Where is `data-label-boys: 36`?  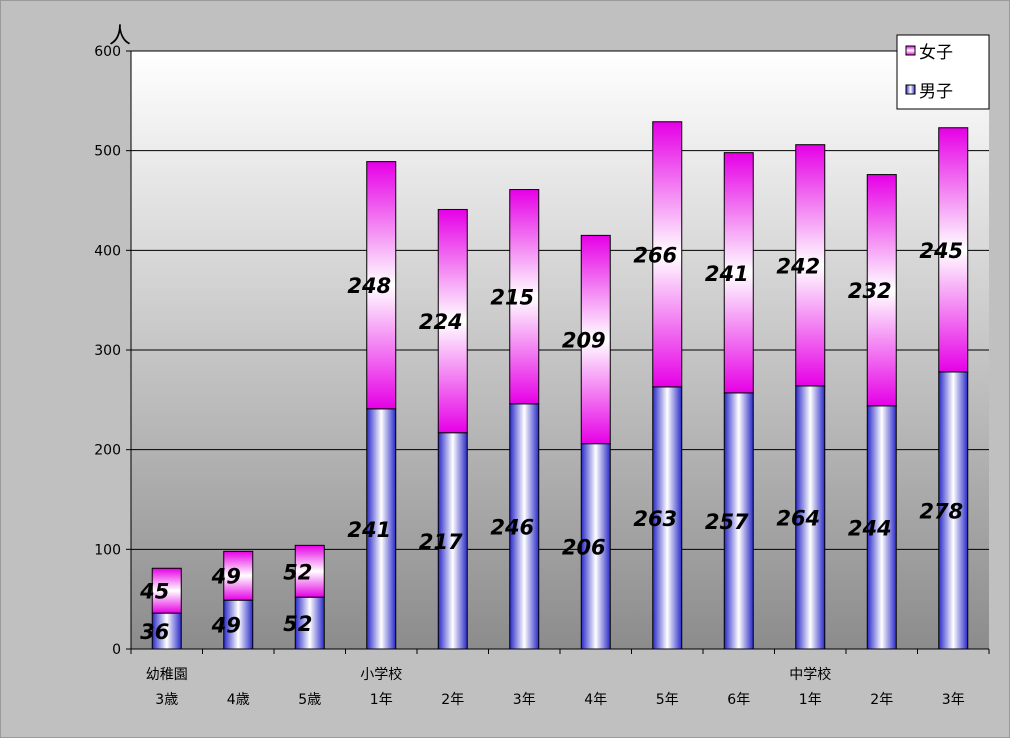 data-label-boys: 36 is located at coordinates (154, 632).